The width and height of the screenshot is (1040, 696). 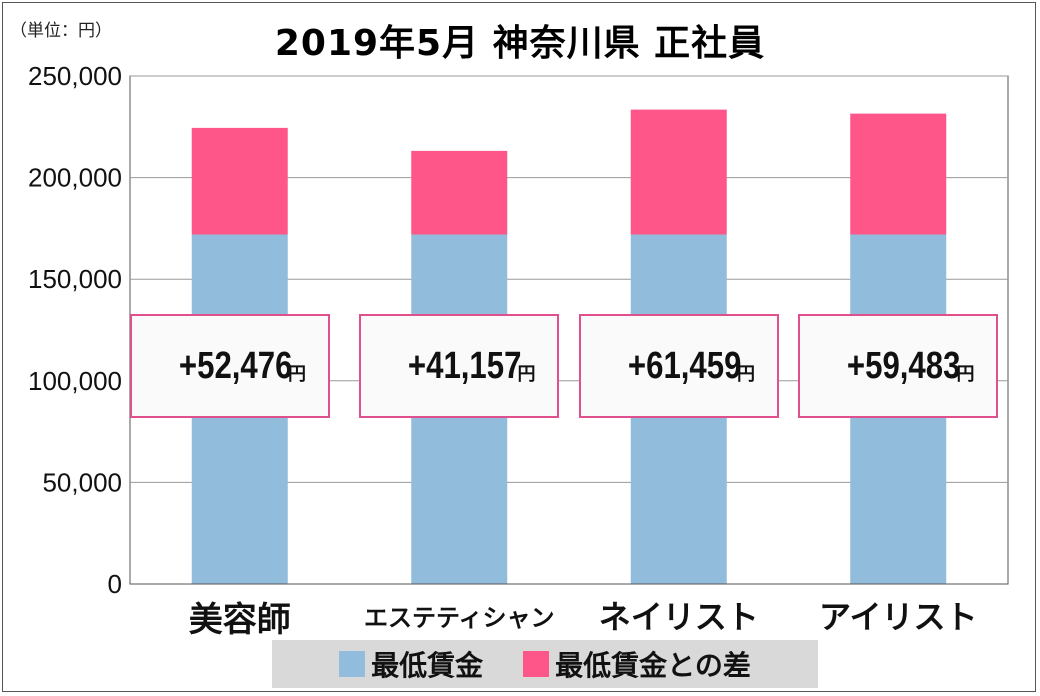 I want to click on difference-value: +41,157, so click(x=464, y=365).